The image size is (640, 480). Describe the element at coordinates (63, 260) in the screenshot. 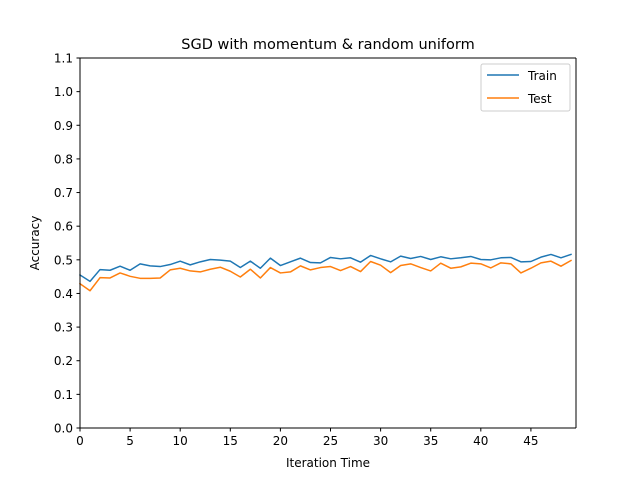

I see `y-tick-label: 0.5` at that location.